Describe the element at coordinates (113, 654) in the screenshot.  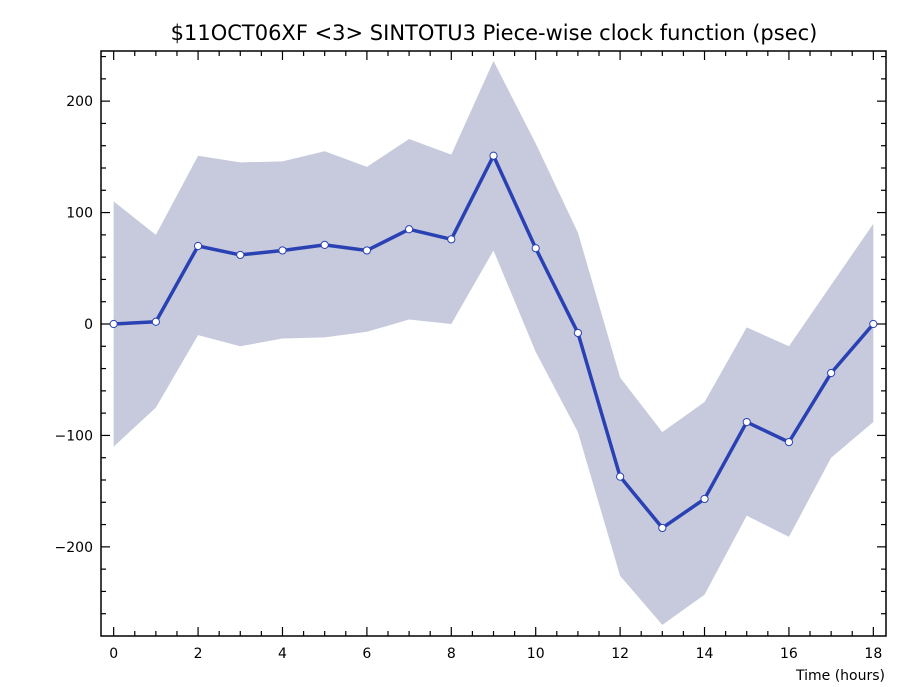
I see `x-tick-label: 0` at that location.